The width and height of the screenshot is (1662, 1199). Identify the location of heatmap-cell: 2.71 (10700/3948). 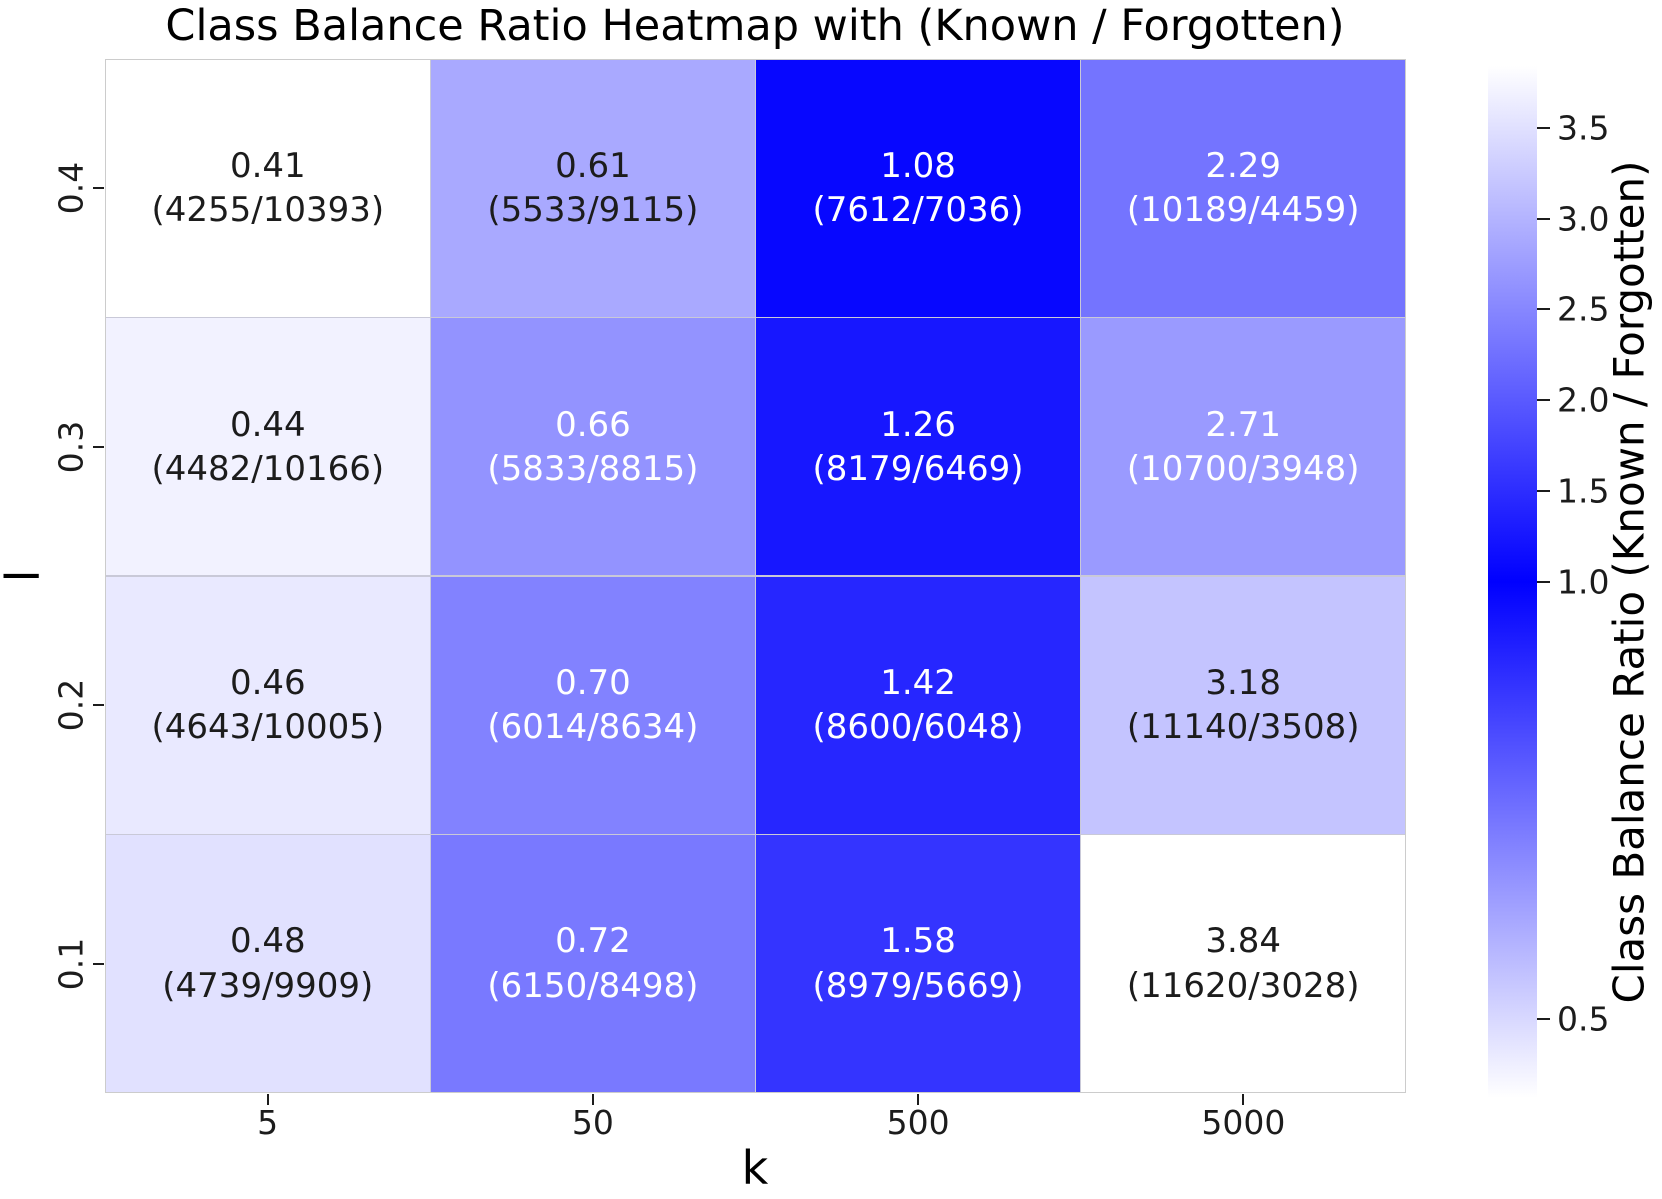
(1243, 447).